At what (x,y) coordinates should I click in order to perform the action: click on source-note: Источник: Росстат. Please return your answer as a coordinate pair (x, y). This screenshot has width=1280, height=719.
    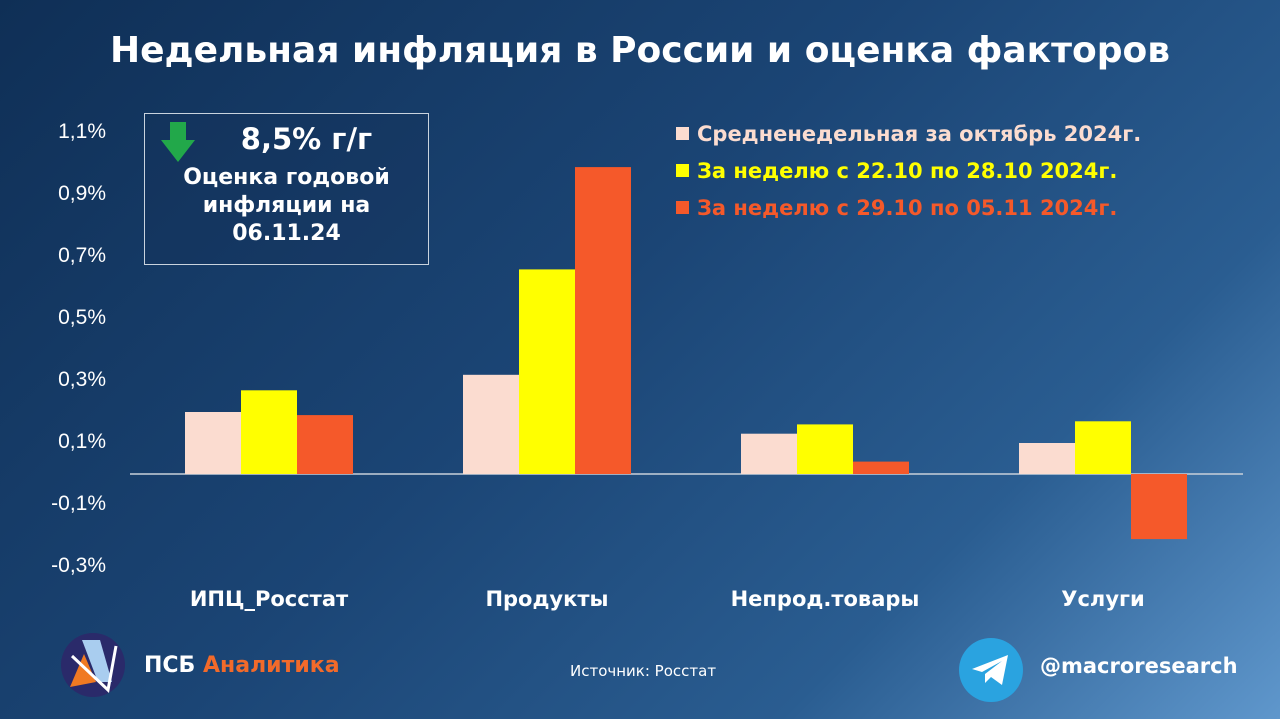
    Looking at the image, I should click on (643, 671).